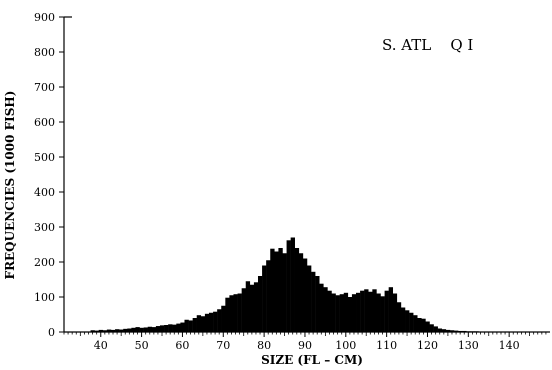 This screenshot has width=552, height=370. I want to click on x-tick-label: 130, so click(468, 345).